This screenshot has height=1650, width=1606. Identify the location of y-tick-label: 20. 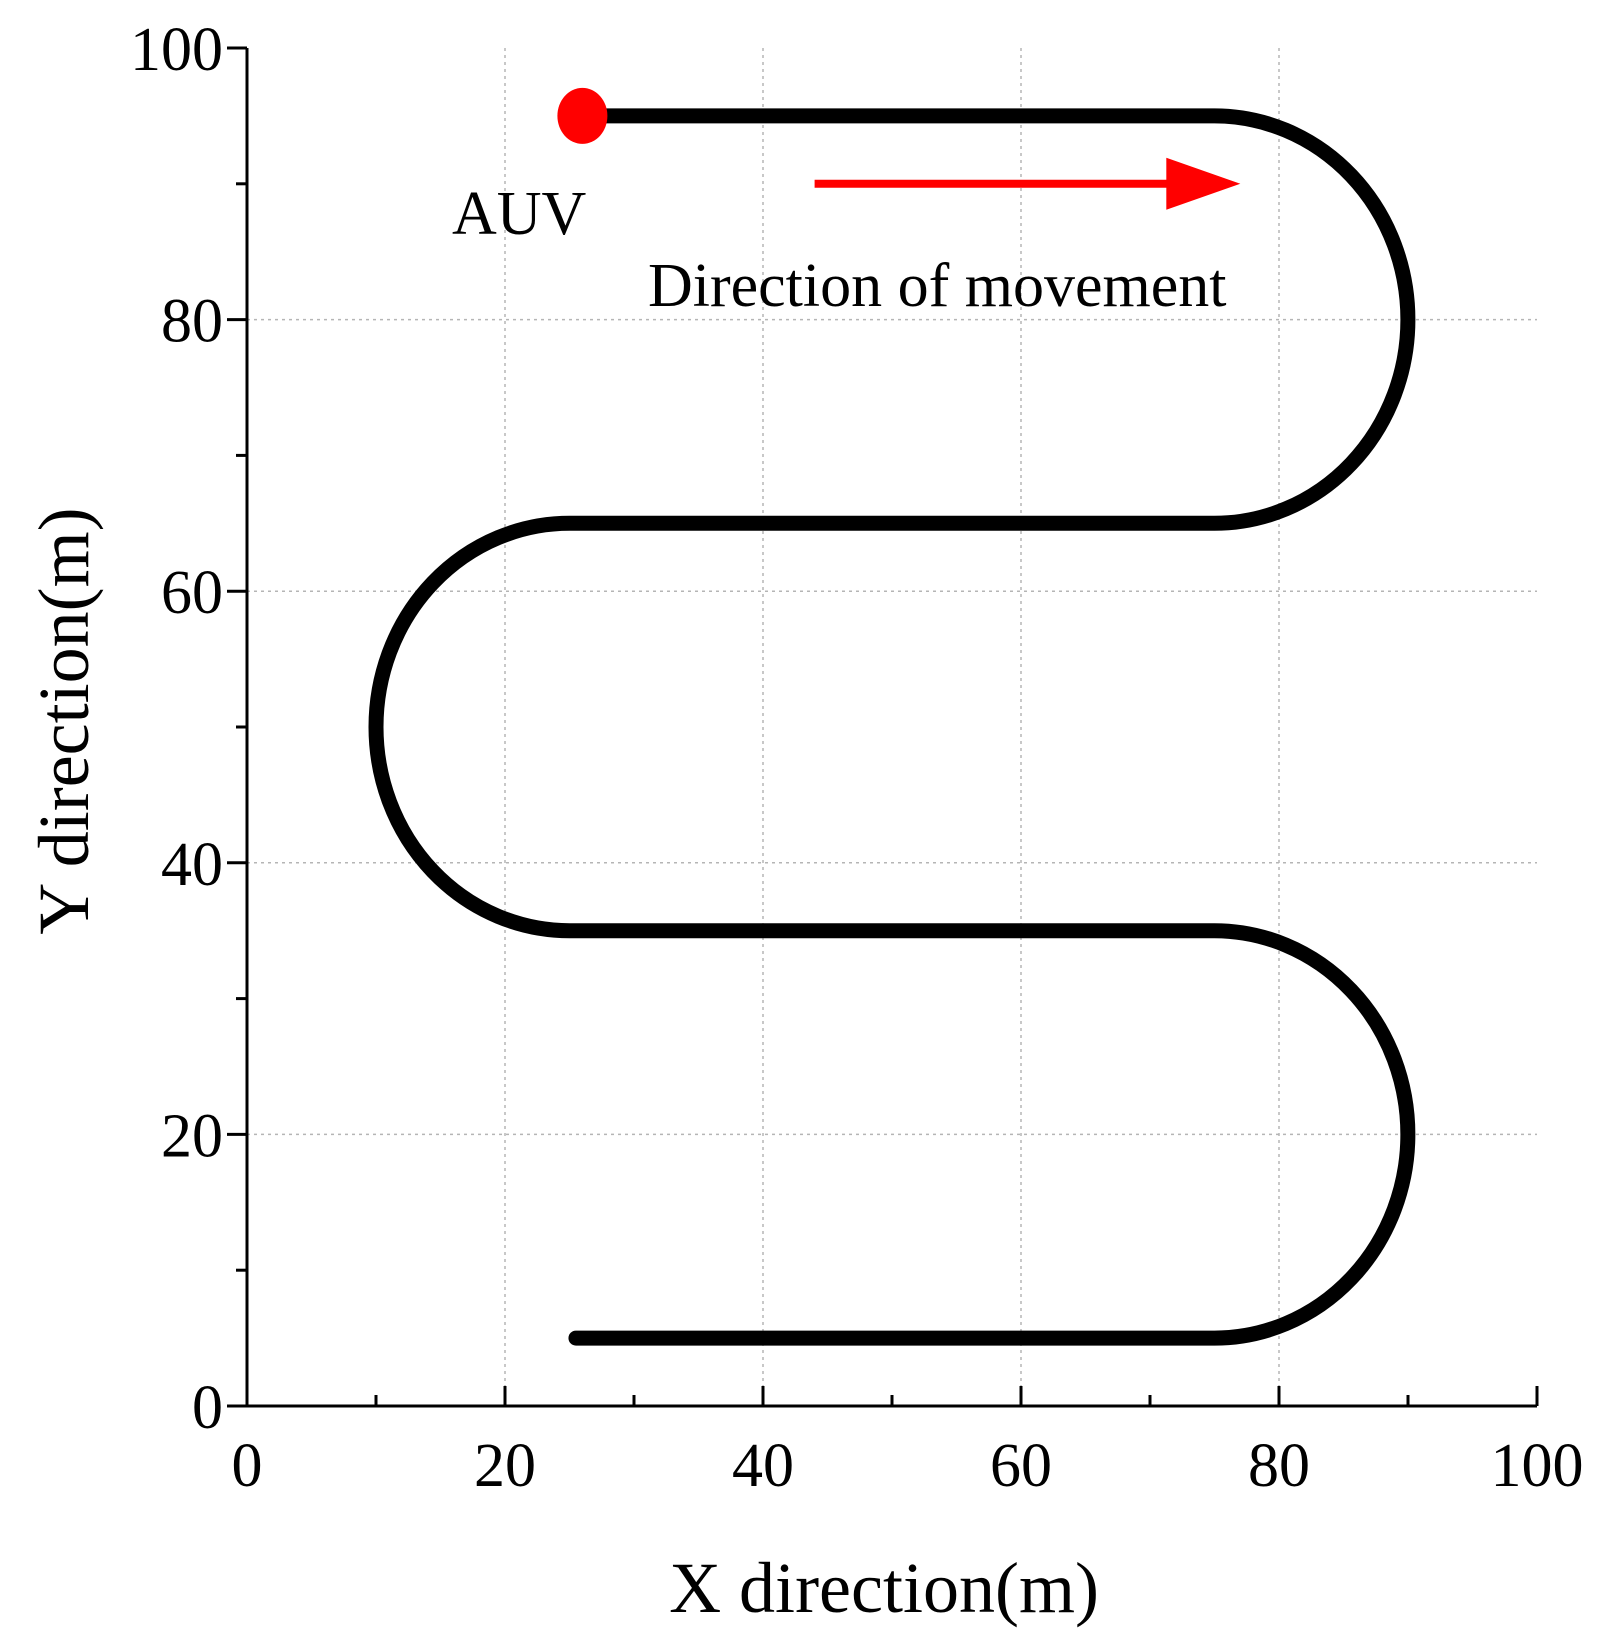
(192, 1136).